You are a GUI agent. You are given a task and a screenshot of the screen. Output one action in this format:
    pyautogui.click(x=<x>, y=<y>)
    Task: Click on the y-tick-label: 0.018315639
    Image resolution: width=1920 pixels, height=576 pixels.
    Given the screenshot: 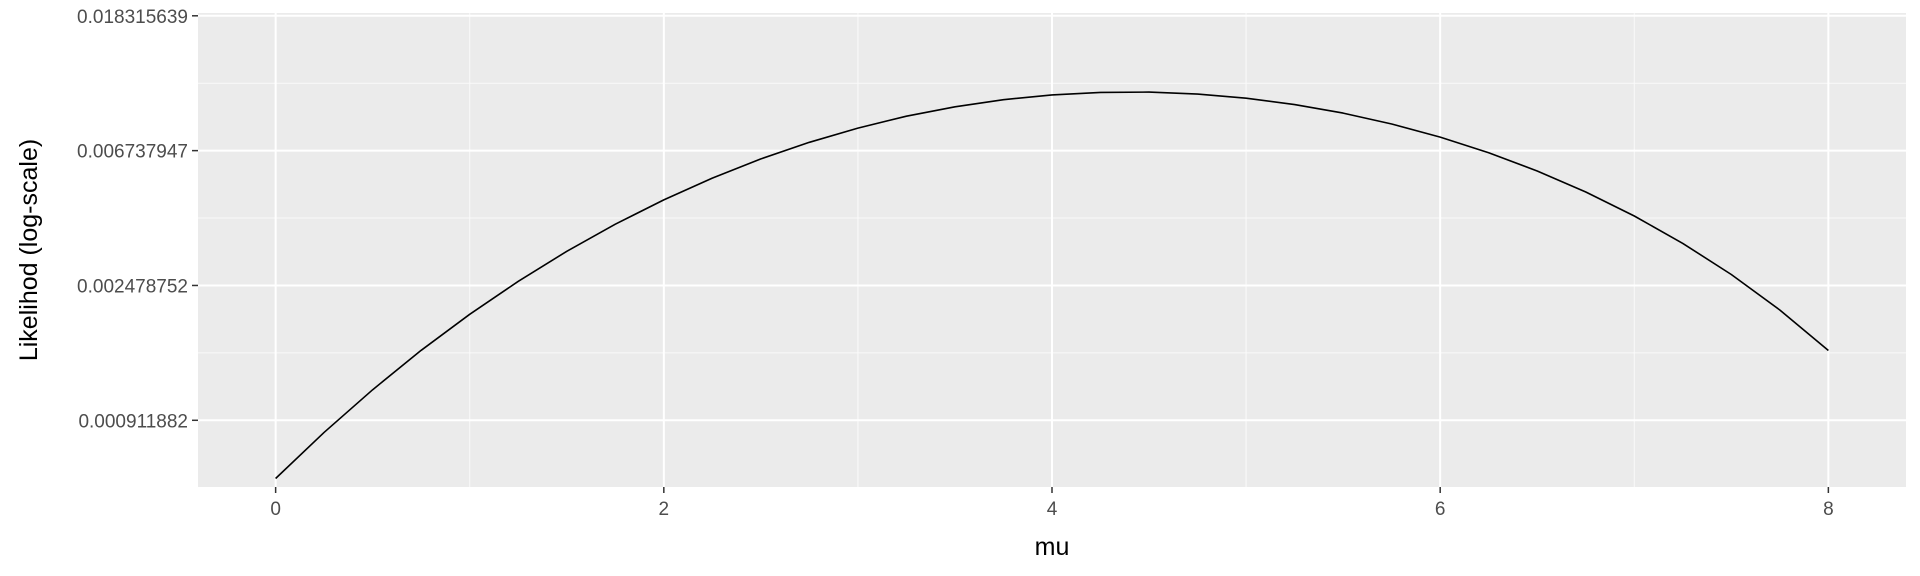 What is the action you would take?
    pyautogui.click(x=132, y=17)
    